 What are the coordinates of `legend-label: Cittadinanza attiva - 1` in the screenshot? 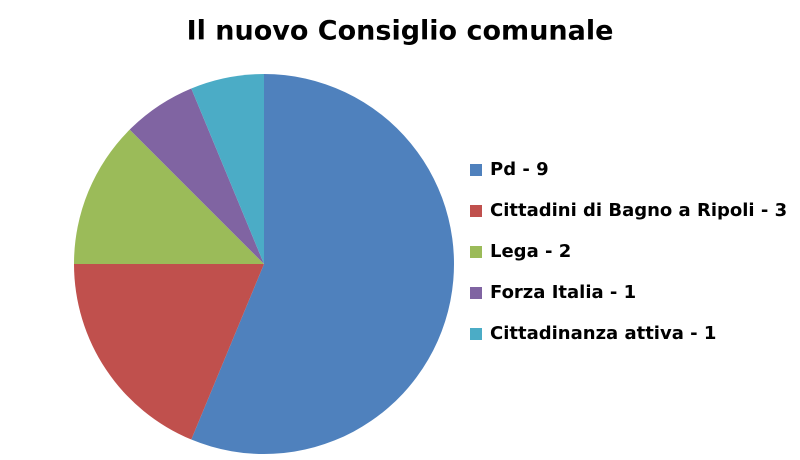 It's located at (603, 333).